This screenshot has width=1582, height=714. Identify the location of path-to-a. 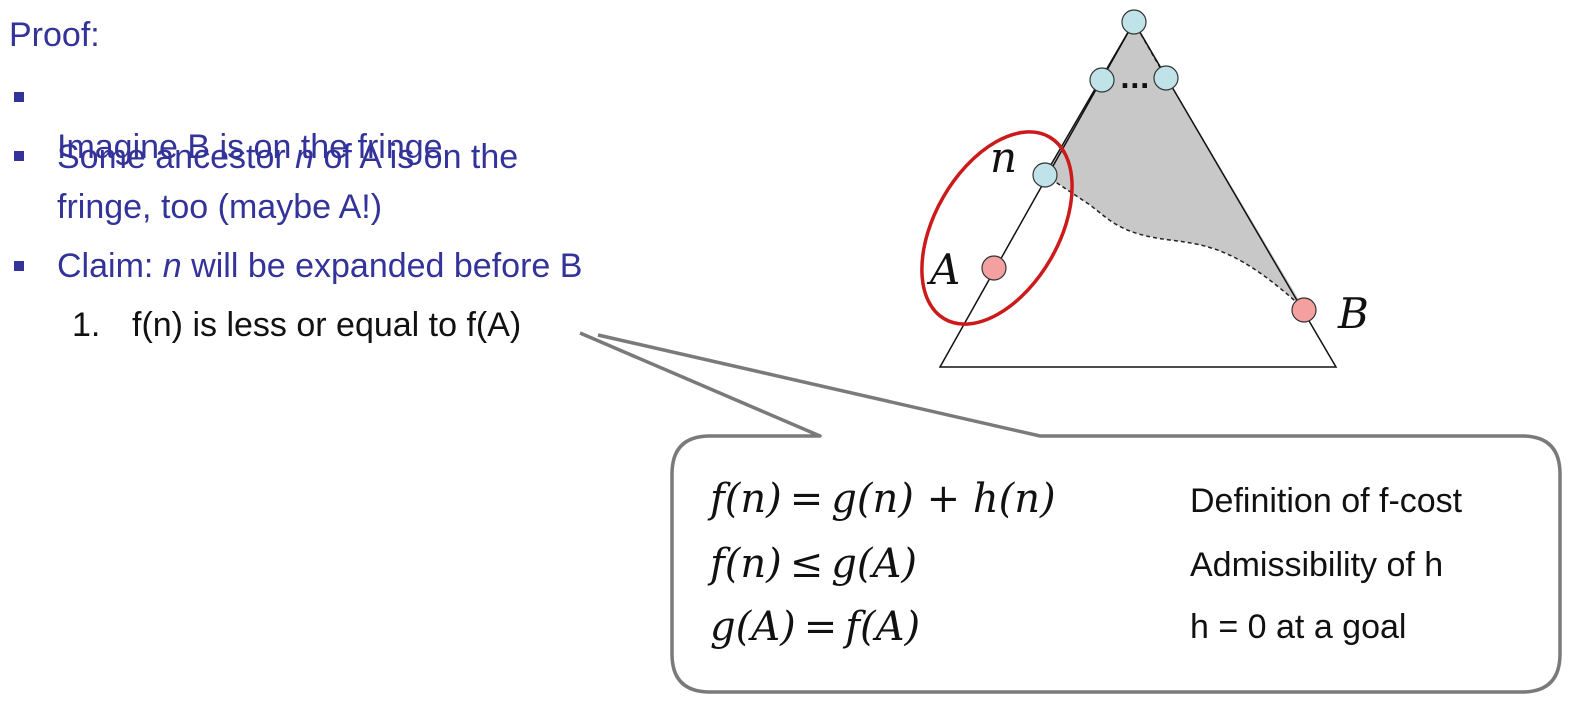
(1089, 98).